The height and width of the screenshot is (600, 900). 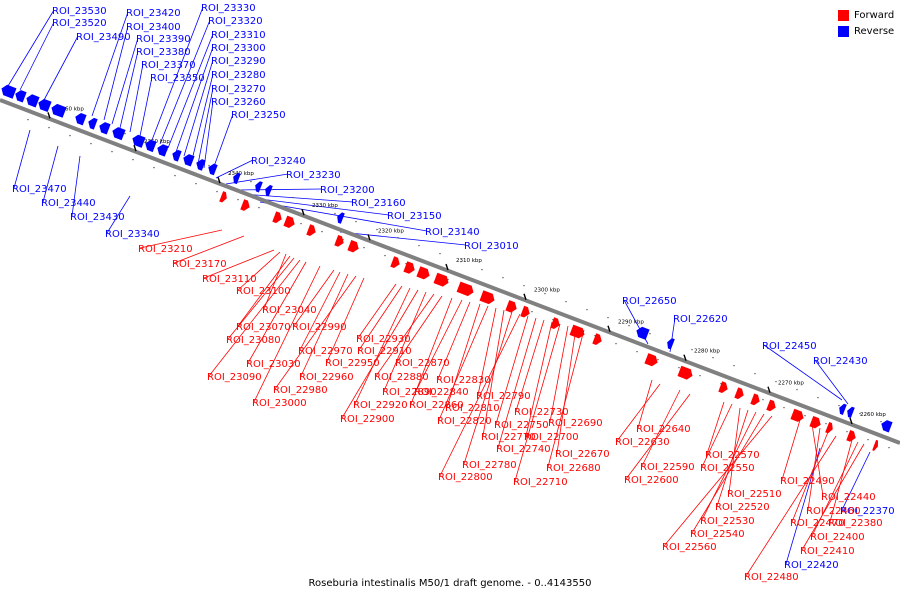 What do you see at coordinates (523, 449) in the screenshot?
I see `gene-label: ROI_22740` at bounding box center [523, 449].